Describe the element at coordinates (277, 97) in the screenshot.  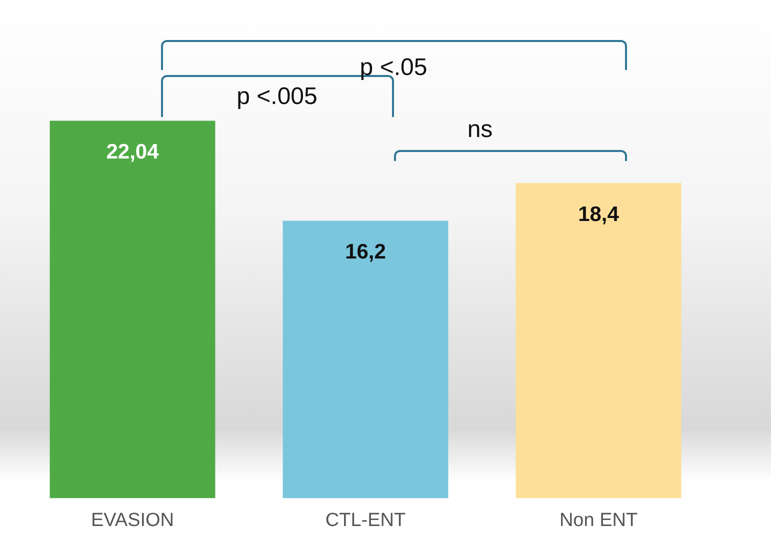
I see `text: p <.005` at that location.